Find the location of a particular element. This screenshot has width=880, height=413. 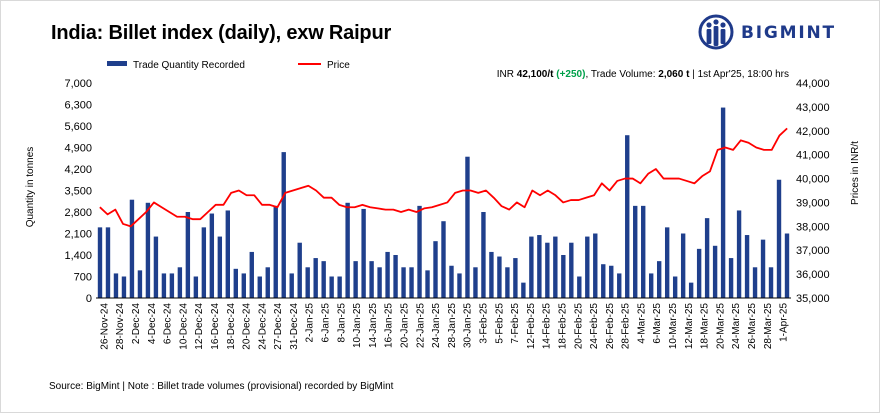

y-tick-left: 3,500 is located at coordinates (78, 192).